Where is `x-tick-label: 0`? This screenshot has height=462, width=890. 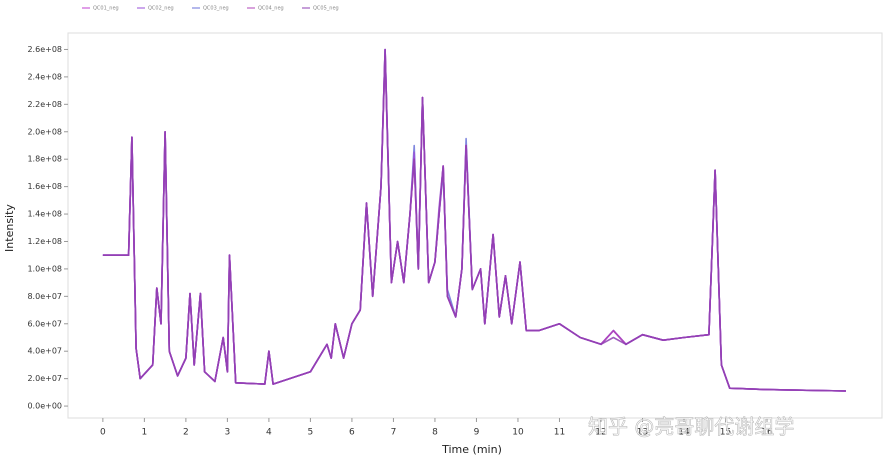
x-tick-label: 0 is located at coordinates (103, 433).